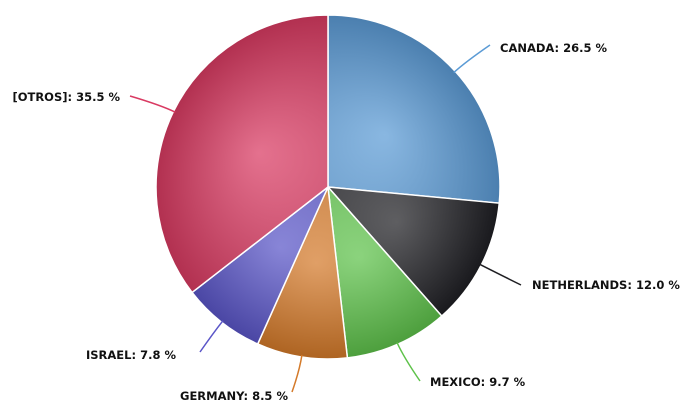 The height and width of the screenshot is (403, 682). I want to click on slice-label: CANADA: 26.5 %, so click(554, 48).